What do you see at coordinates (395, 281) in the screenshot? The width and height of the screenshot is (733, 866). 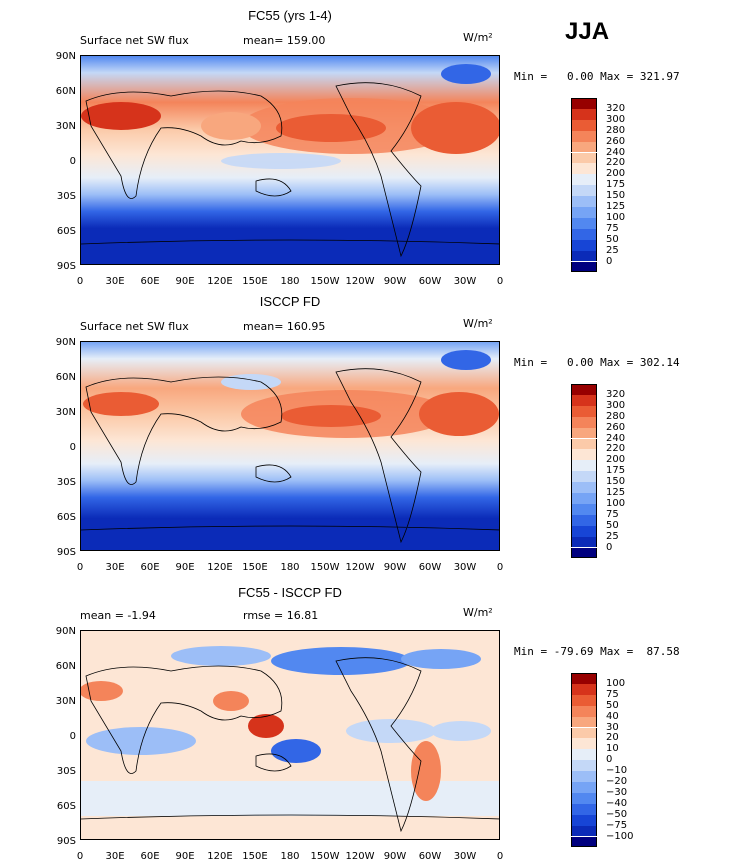 I see `panel1-xtick: 90W` at bounding box center [395, 281].